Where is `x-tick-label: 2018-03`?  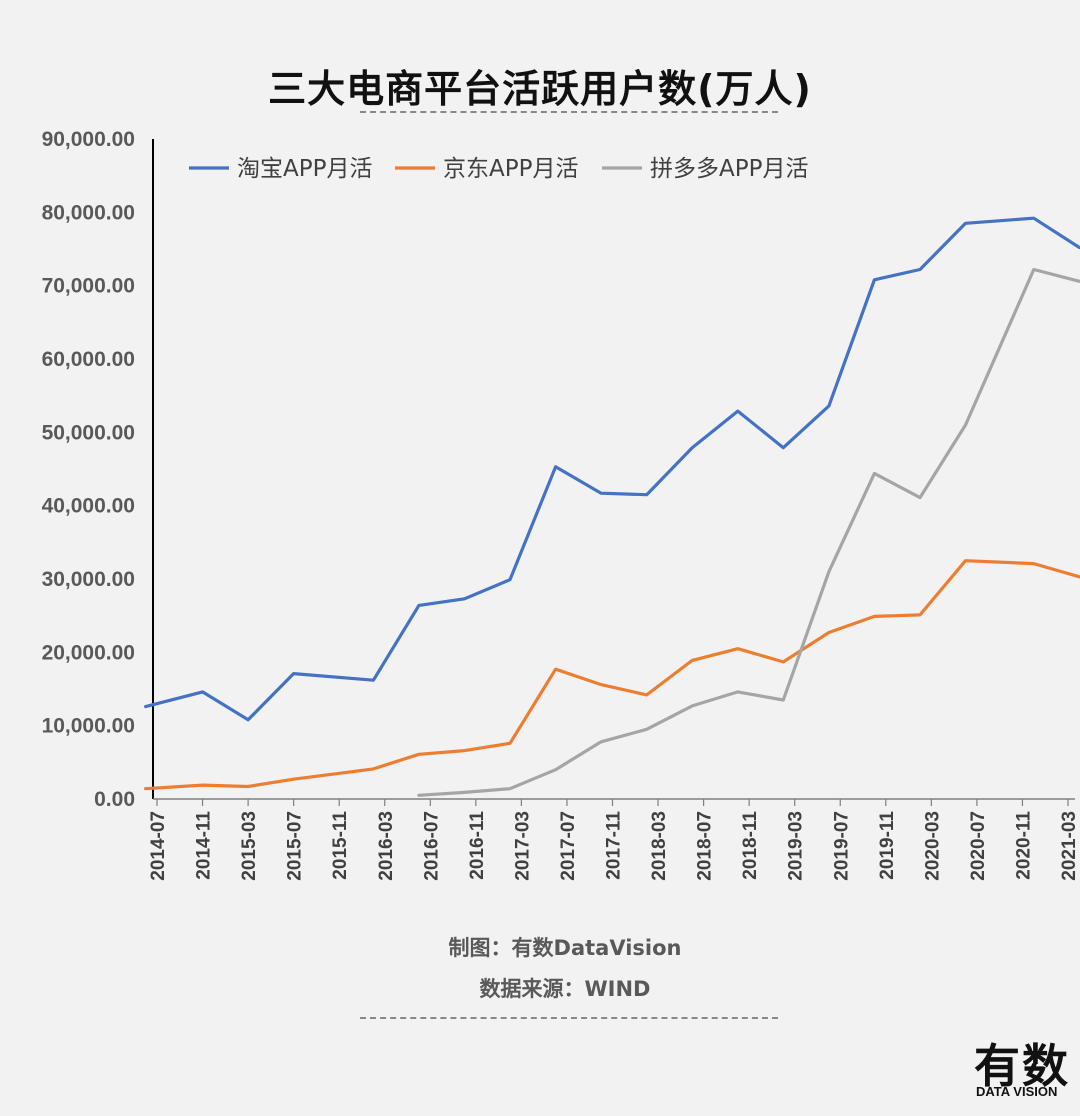 x-tick-label: 2018-03 is located at coordinates (659, 846).